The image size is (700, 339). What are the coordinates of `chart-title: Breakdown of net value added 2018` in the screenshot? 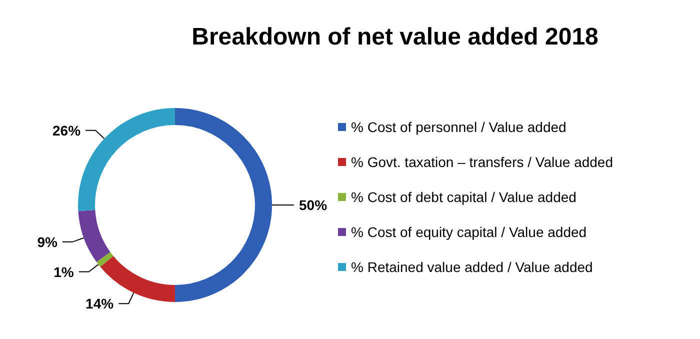 It's located at (395, 37).